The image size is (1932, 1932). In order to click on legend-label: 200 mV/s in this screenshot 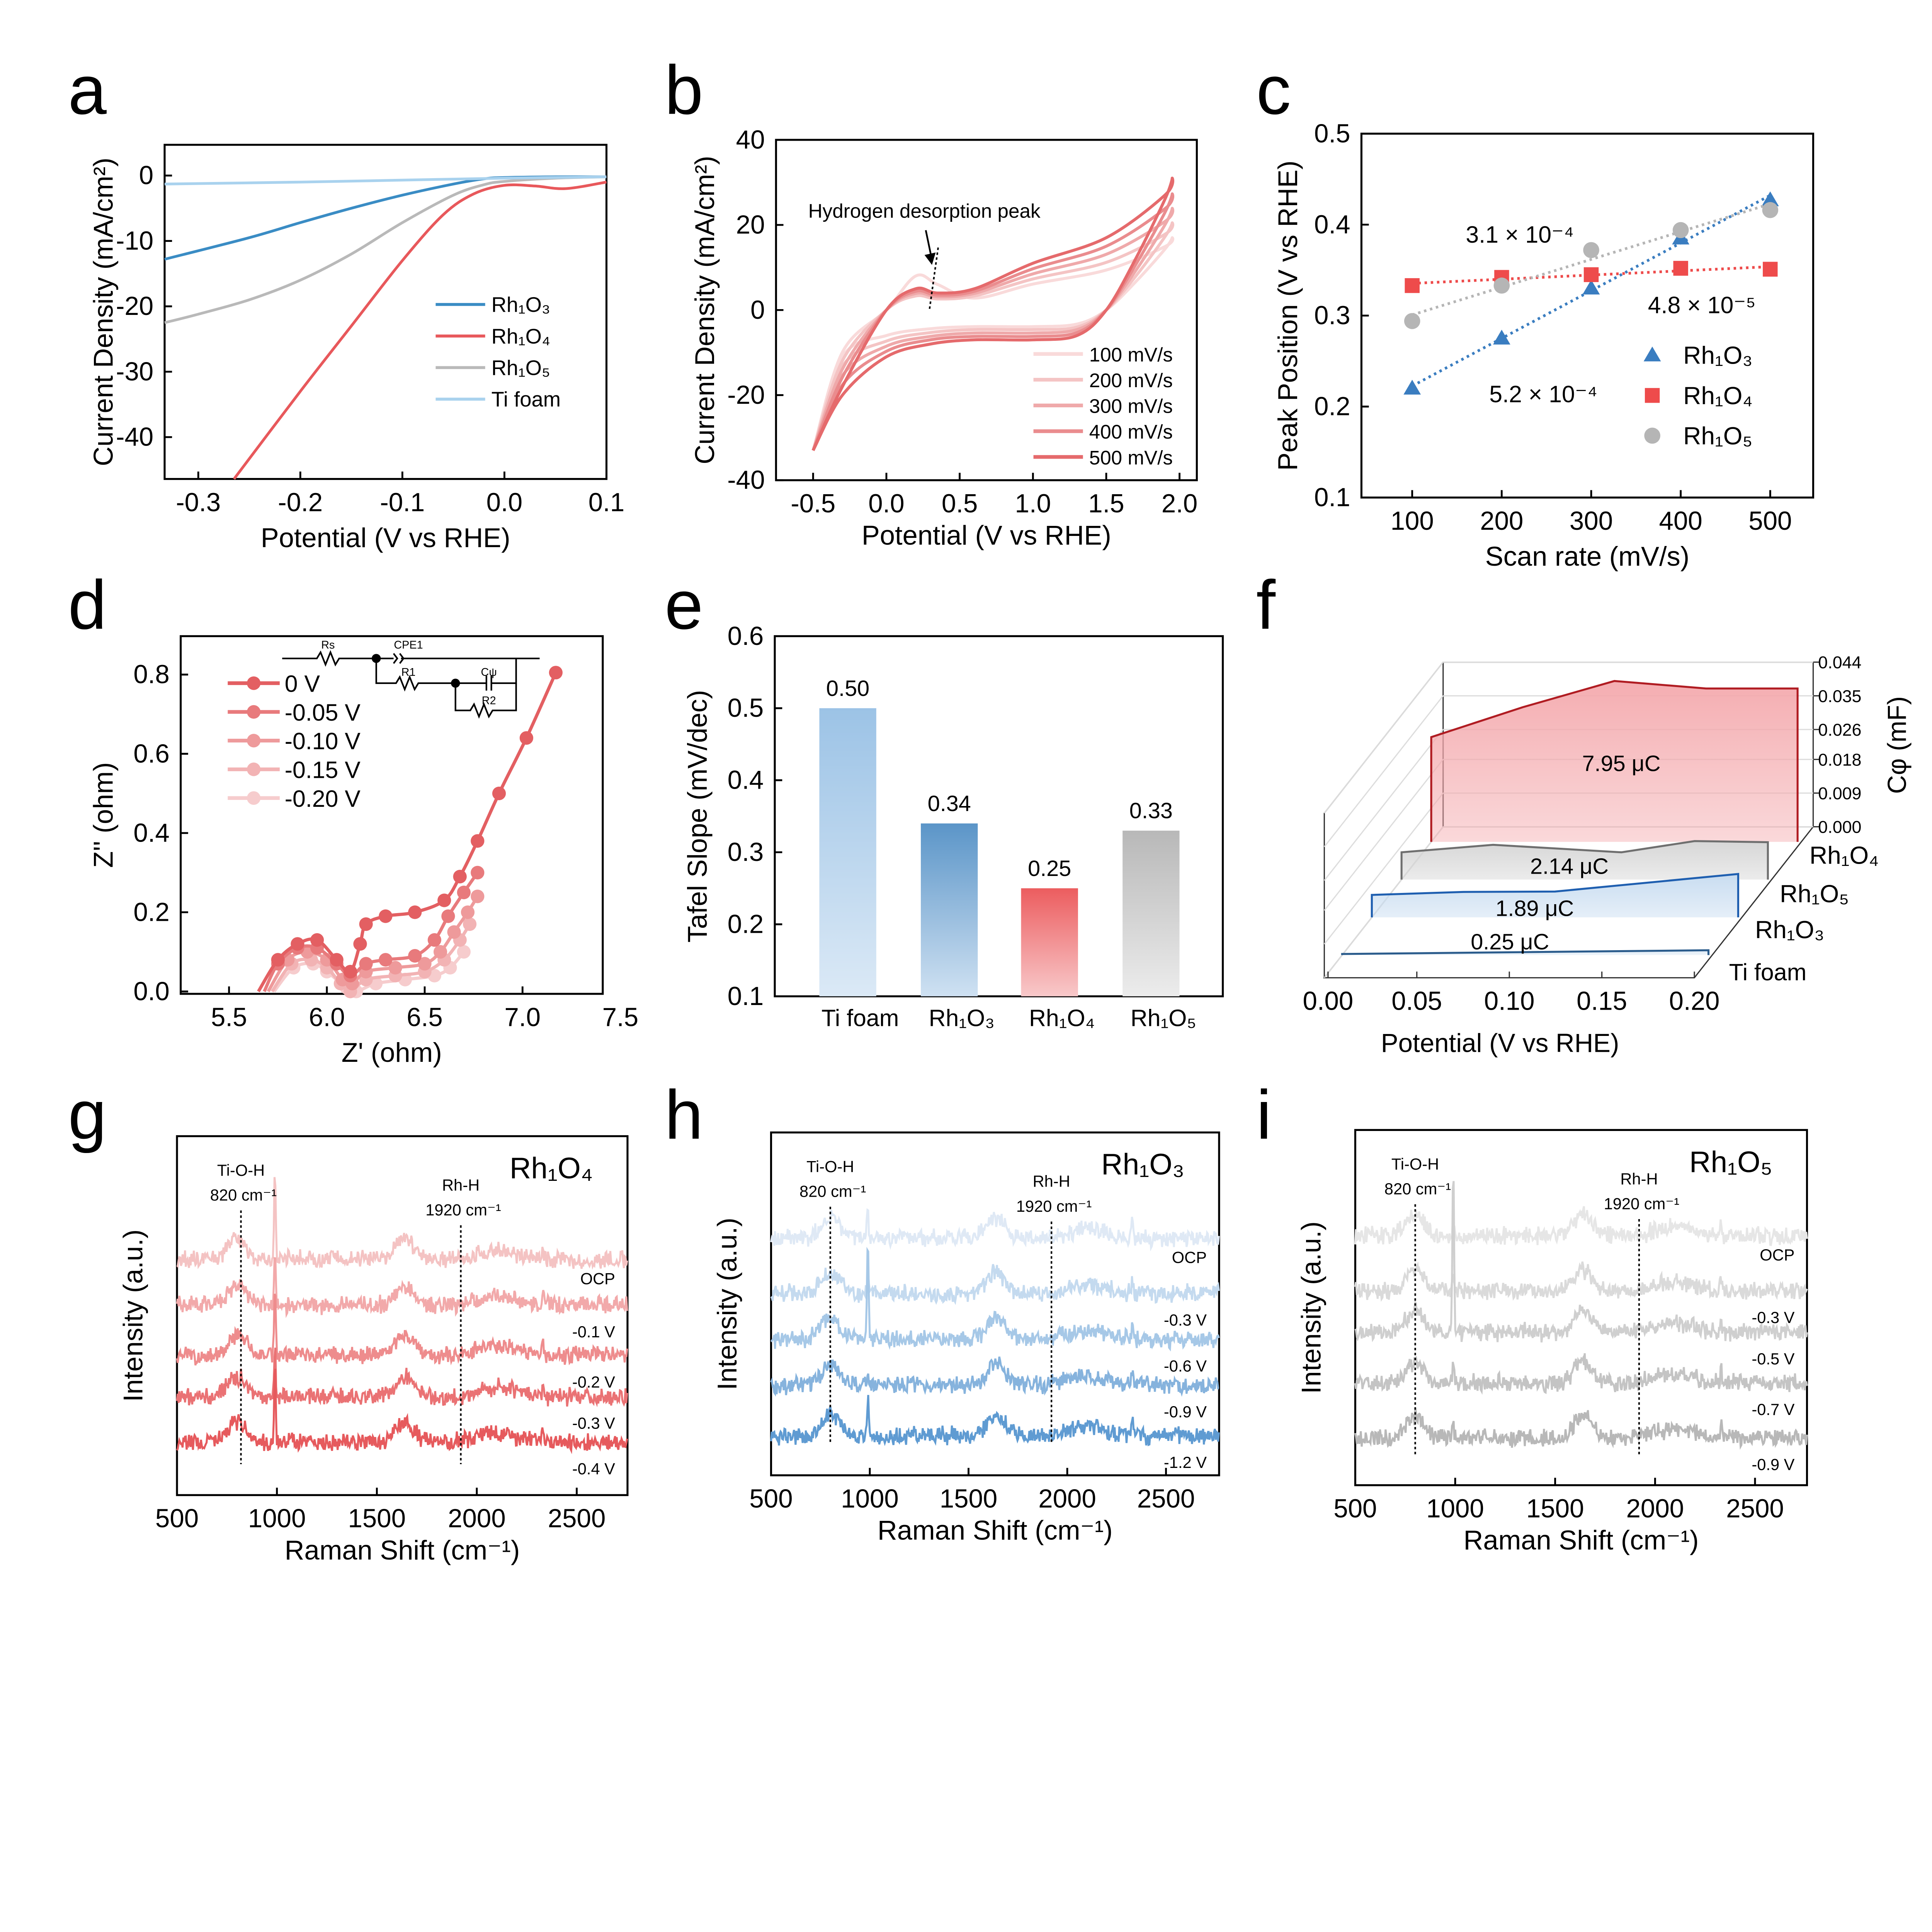, I will do `click(1131, 380)`.